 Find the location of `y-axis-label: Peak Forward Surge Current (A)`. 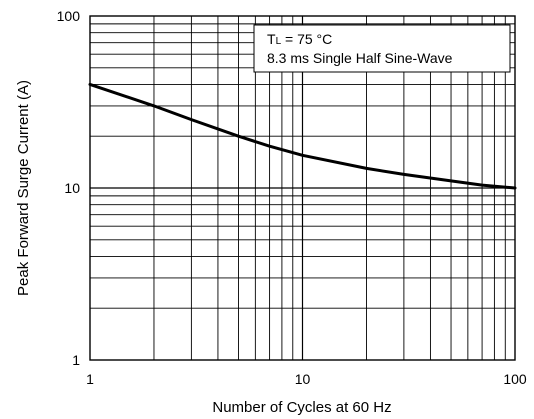

y-axis-label: Peak Forward Surge Current (A) is located at coordinates (23, 188).